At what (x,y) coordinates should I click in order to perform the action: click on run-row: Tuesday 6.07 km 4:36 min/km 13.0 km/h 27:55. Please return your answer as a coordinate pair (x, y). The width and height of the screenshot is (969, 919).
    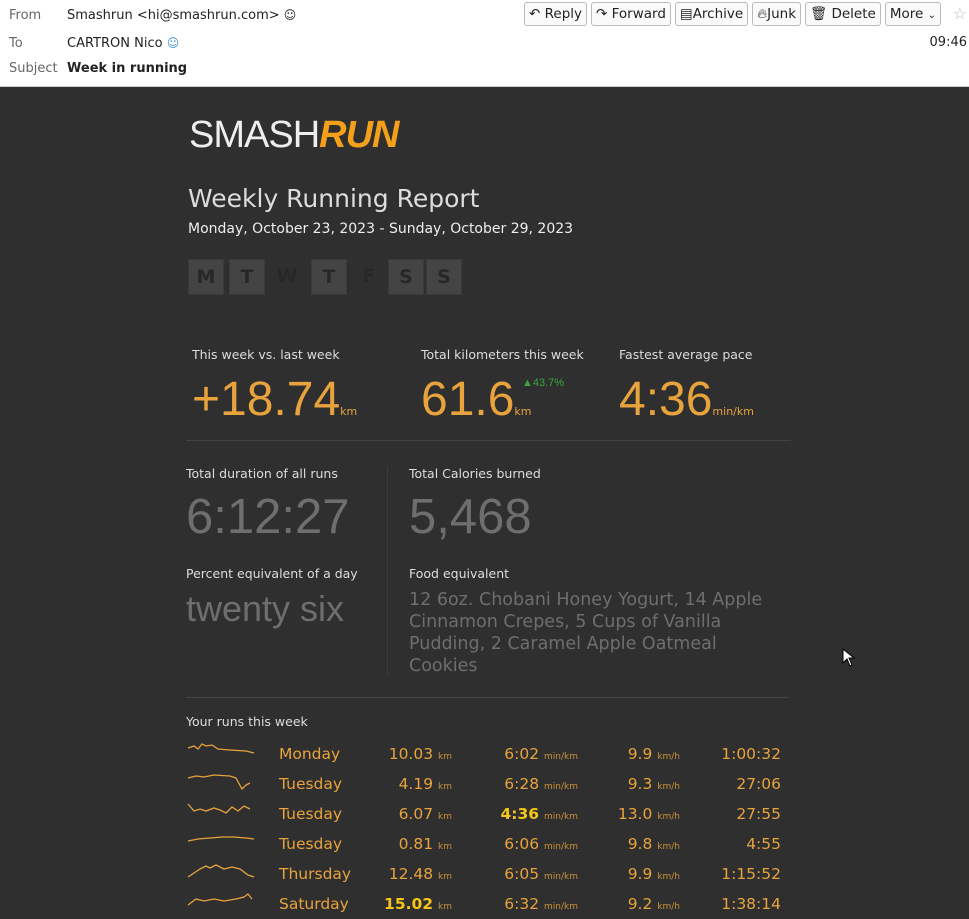
    Looking at the image, I should click on (486, 814).